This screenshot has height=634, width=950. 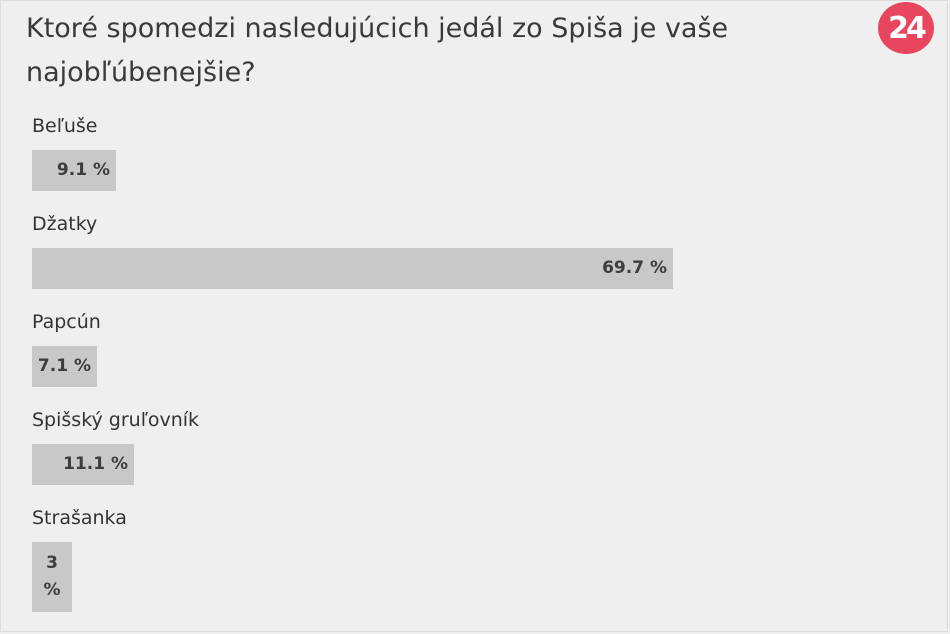 I want to click on result-bar: 11.1 %, so click(x=83, y=464).